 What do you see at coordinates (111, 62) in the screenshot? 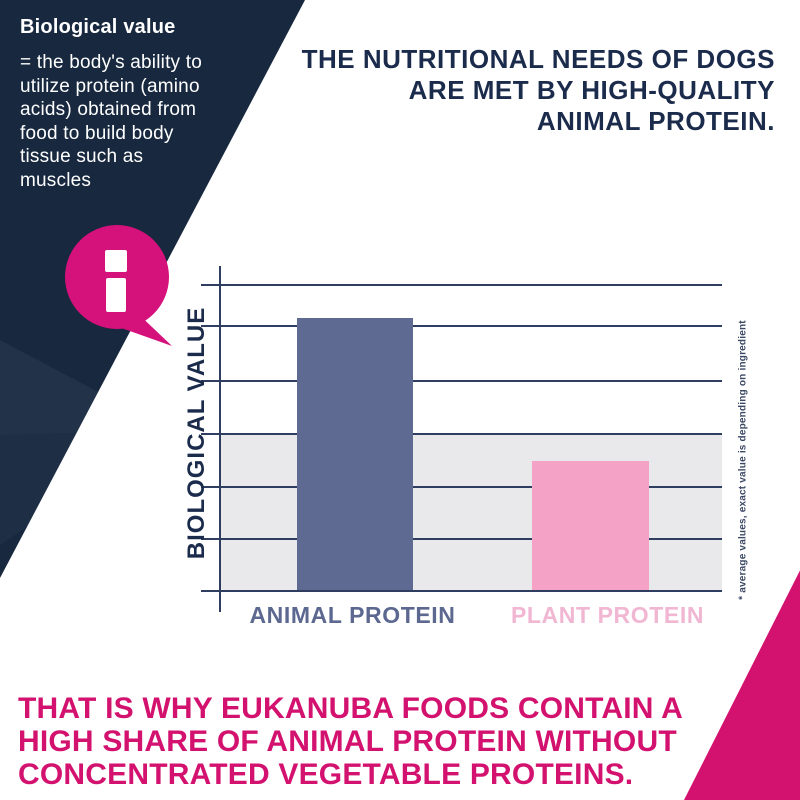
I see `definition-line: = the body's ability to` at bounding box center [111, 62].